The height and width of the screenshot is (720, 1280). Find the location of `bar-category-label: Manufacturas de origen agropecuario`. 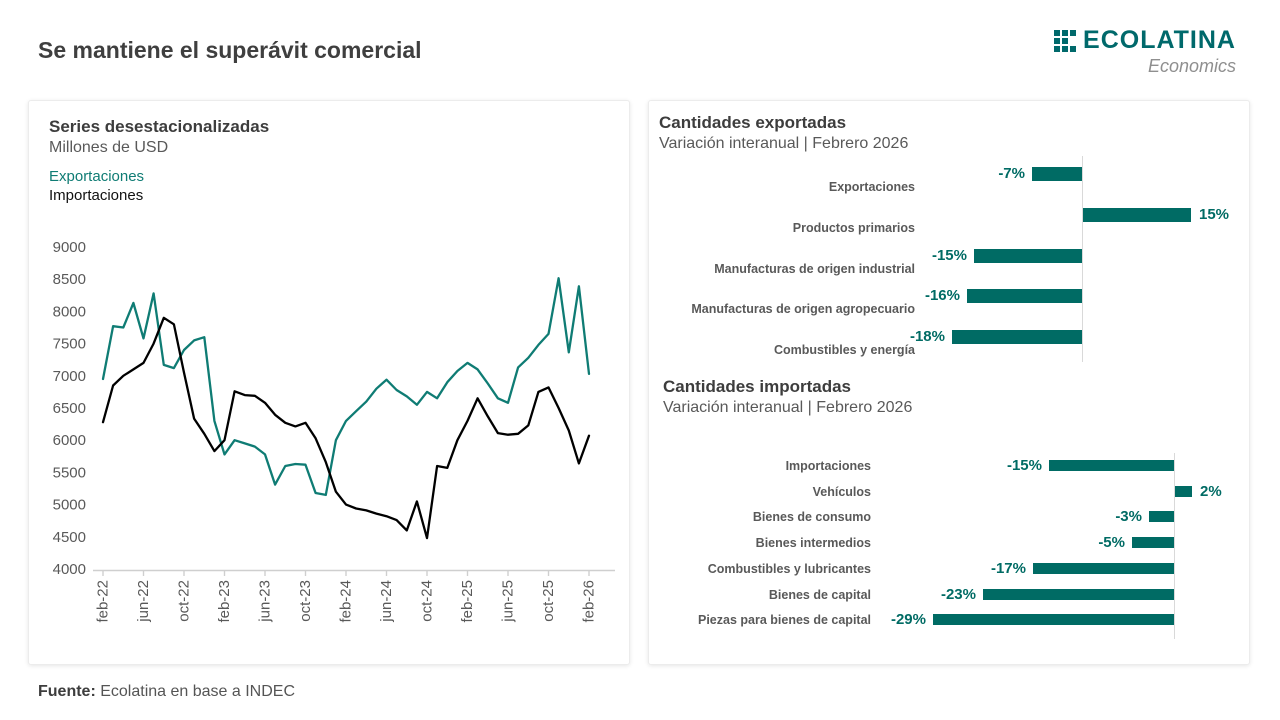

bar-category-label: Manufacturas de origen agropecuario is located at coordinates (803, 309).